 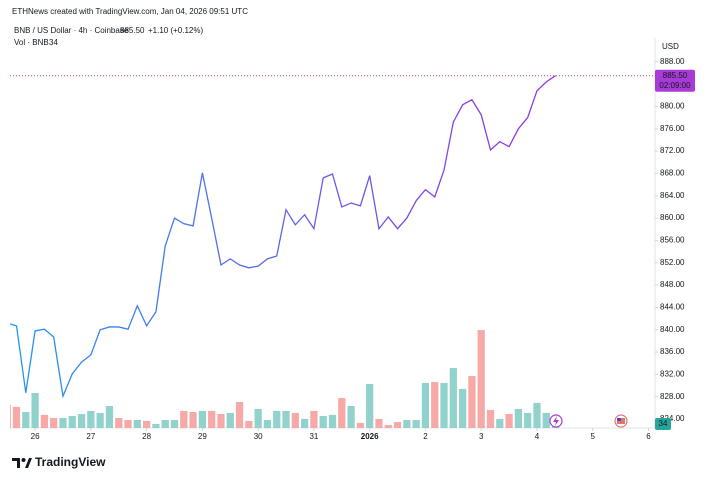 I want to click on y-tick-label: 872.00, so click(x=672, y=150).